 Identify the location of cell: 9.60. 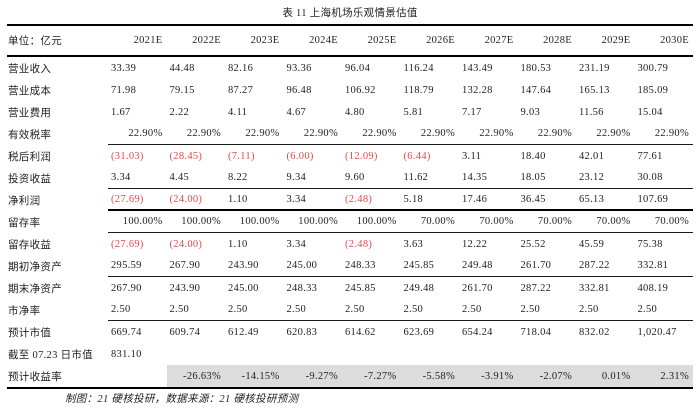
(371, 178).